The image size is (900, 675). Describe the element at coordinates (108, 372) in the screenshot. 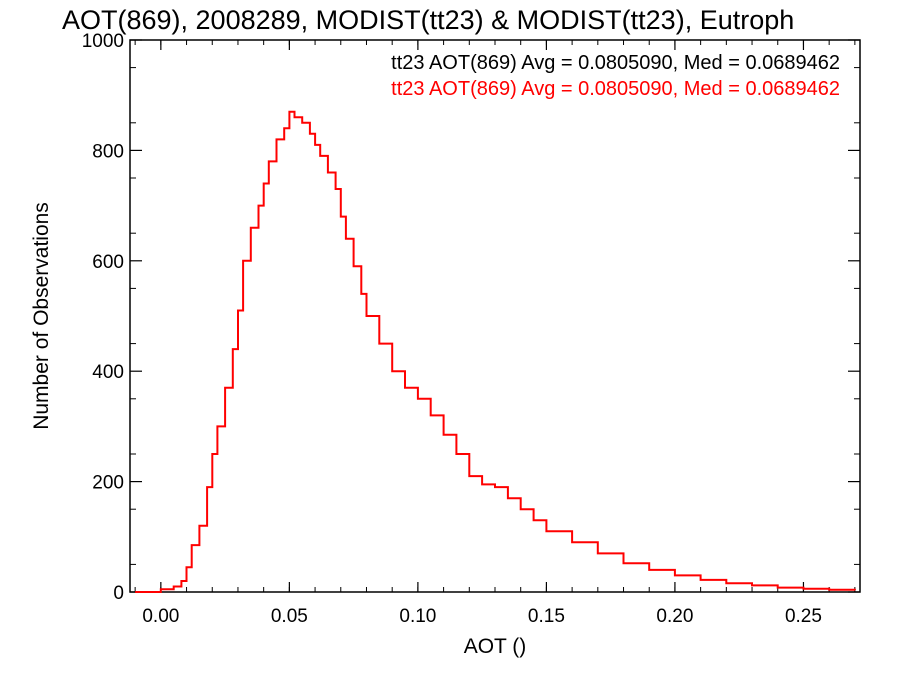

I see `y-tick-label: 400` at that location.